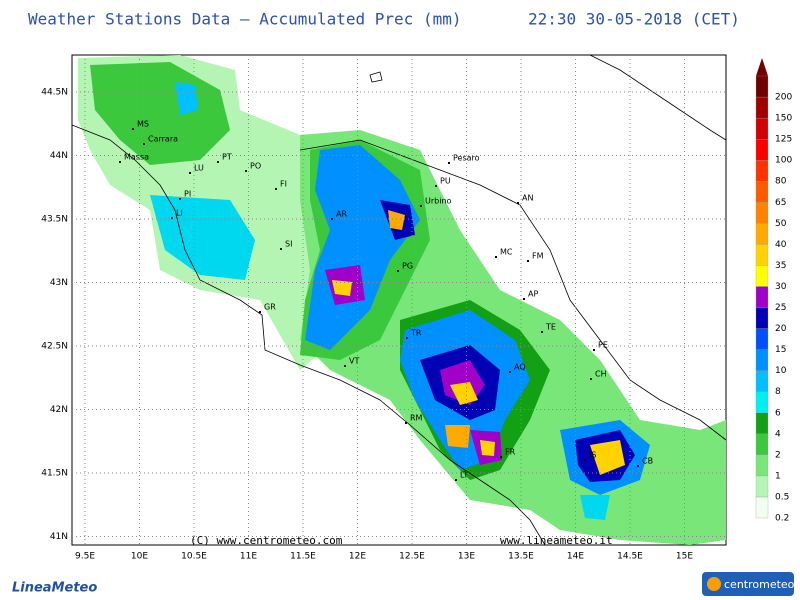  I want to click on city-label: PE, so click(603, 345).